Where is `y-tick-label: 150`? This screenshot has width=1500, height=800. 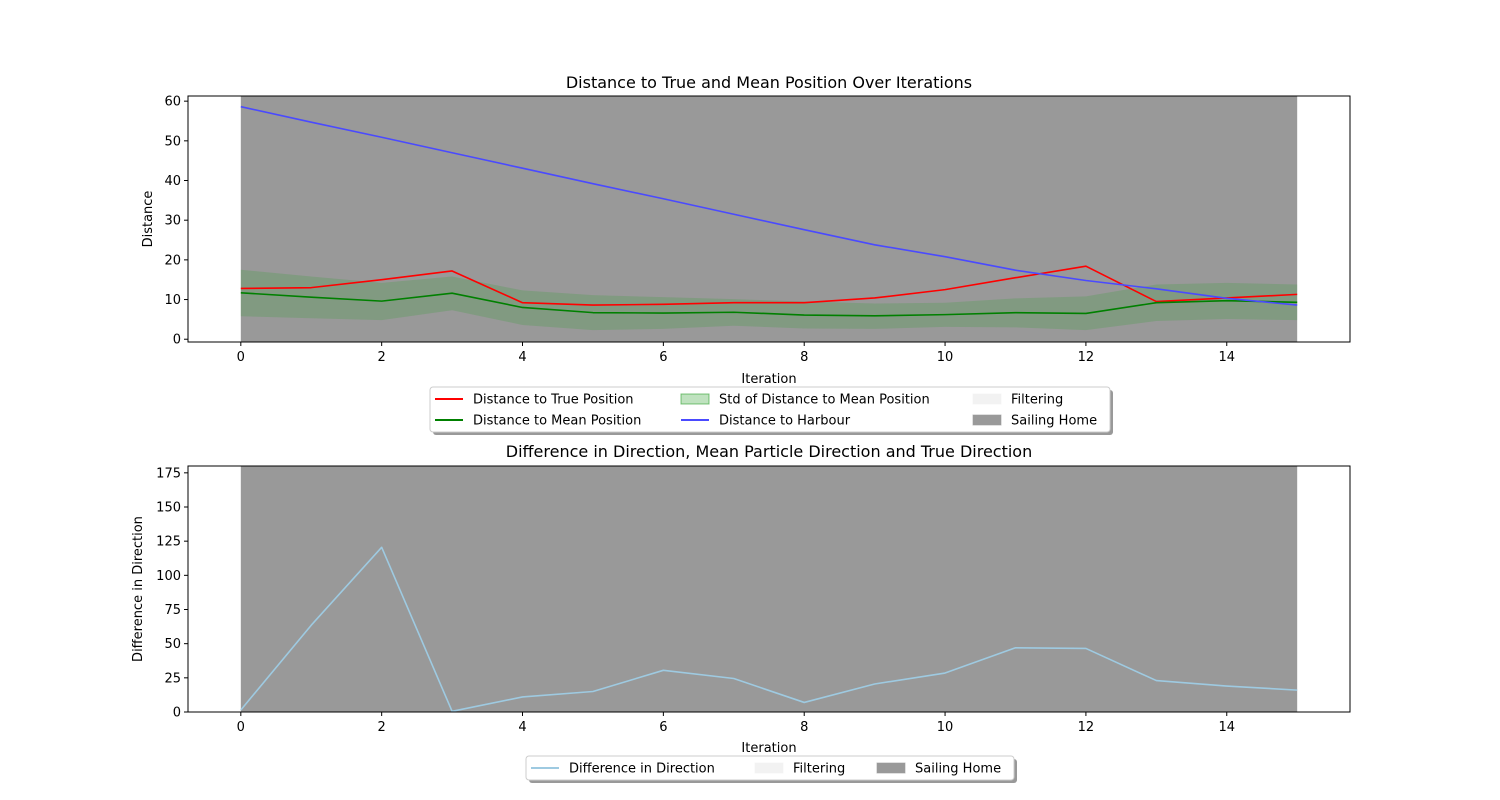 y-tick-label: 150 is located at coordinates (168, 508).